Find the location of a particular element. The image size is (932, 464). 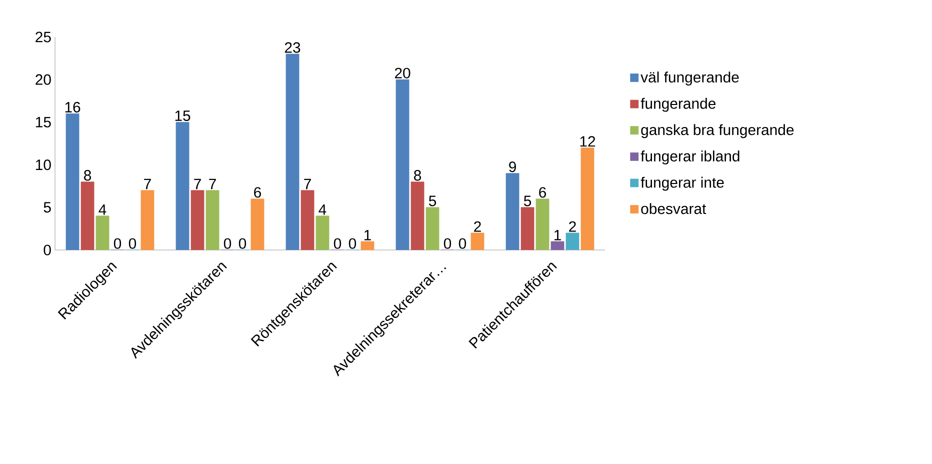

legend-label: obesvarat is located at coordinates (673, 208).